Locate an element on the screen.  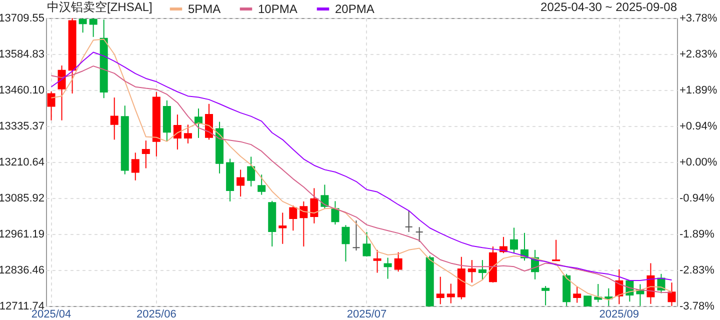
x-tick-label: 2025/06 is located at coordinates (156, 314).